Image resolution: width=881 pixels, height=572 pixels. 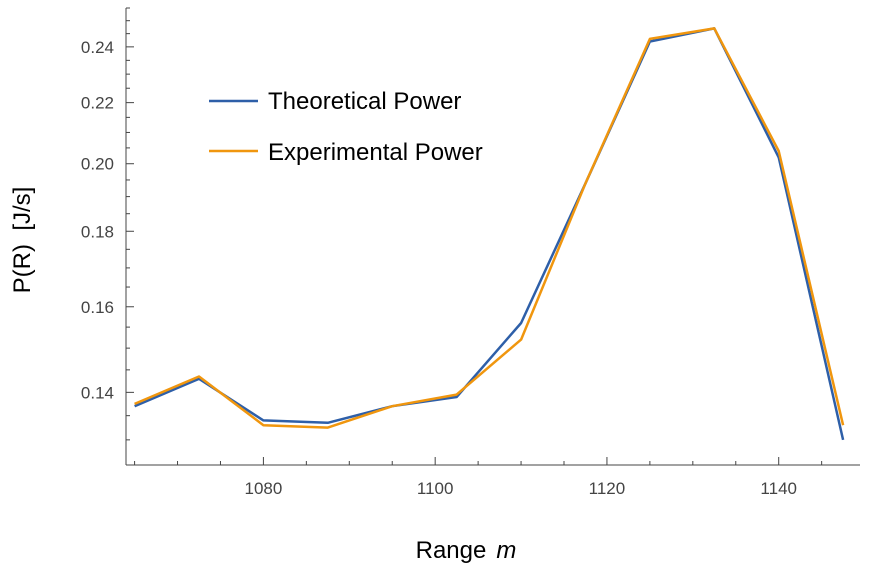 I want to click on x-axis-title: Range m, so click(x=466, y=550).